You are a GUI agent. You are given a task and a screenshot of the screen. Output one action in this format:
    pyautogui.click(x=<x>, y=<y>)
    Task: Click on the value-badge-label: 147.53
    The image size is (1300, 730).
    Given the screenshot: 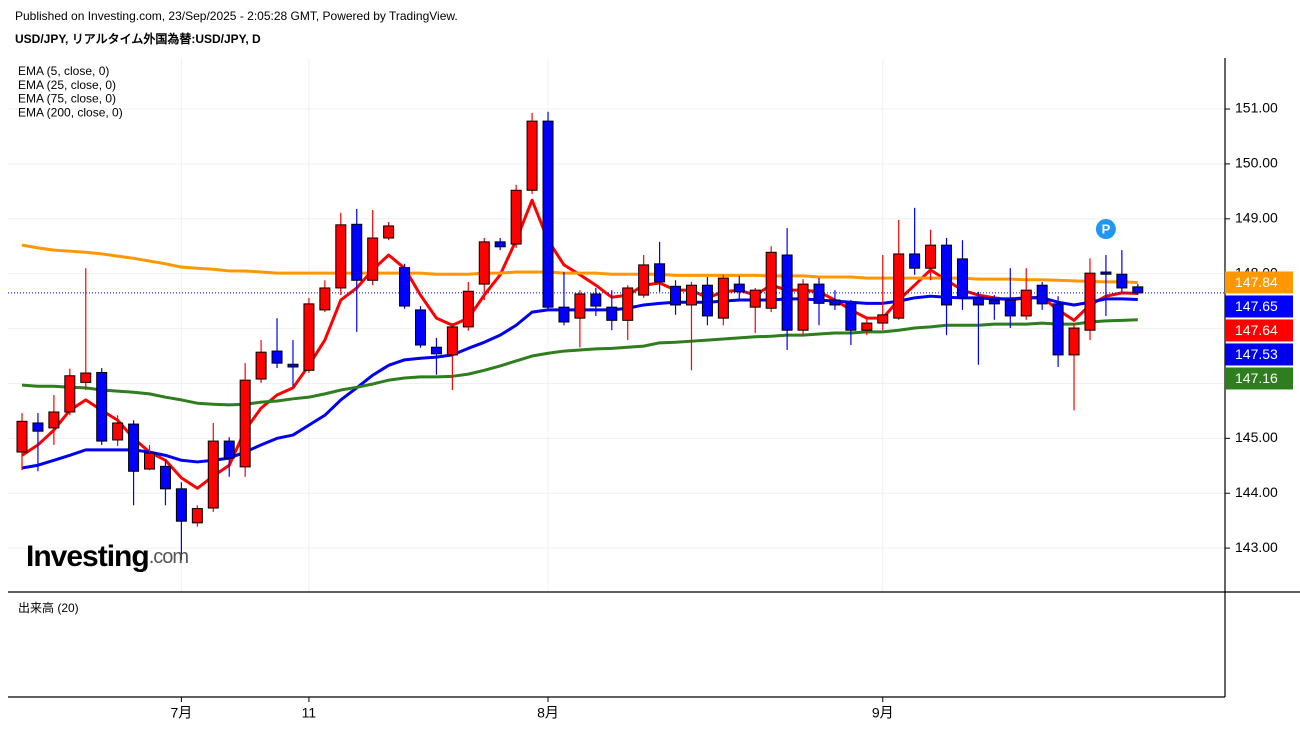 What is the action you would take?
    pyautogui.click(x=1256, y=354)
    